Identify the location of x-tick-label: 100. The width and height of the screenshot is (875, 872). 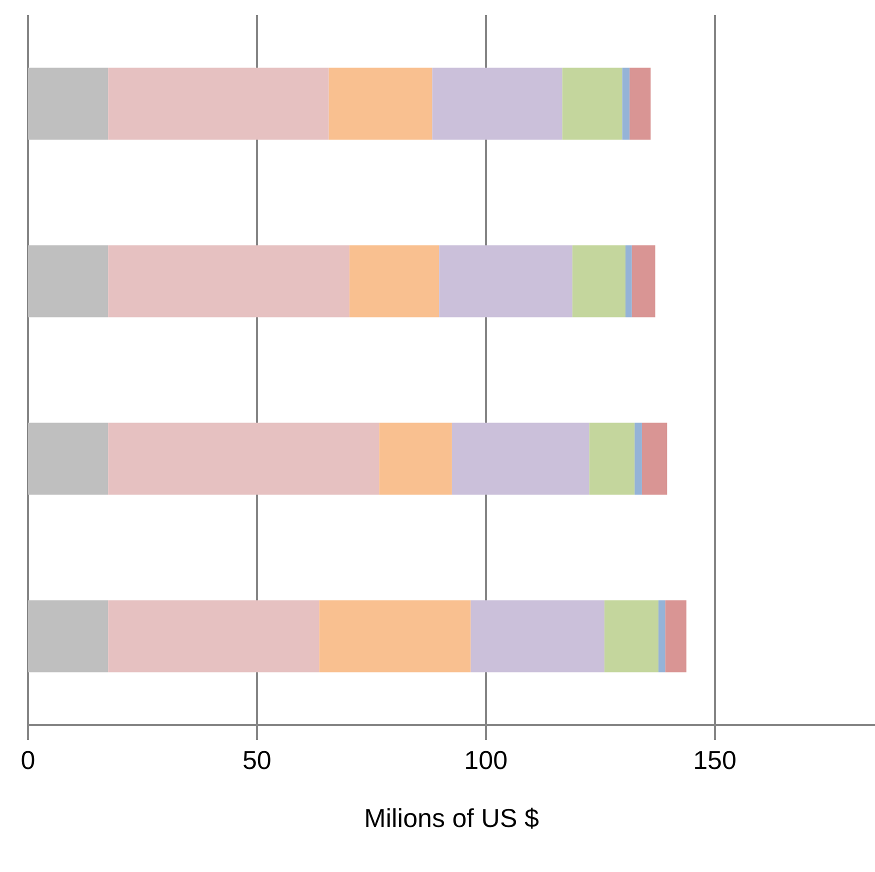
(486, 760).